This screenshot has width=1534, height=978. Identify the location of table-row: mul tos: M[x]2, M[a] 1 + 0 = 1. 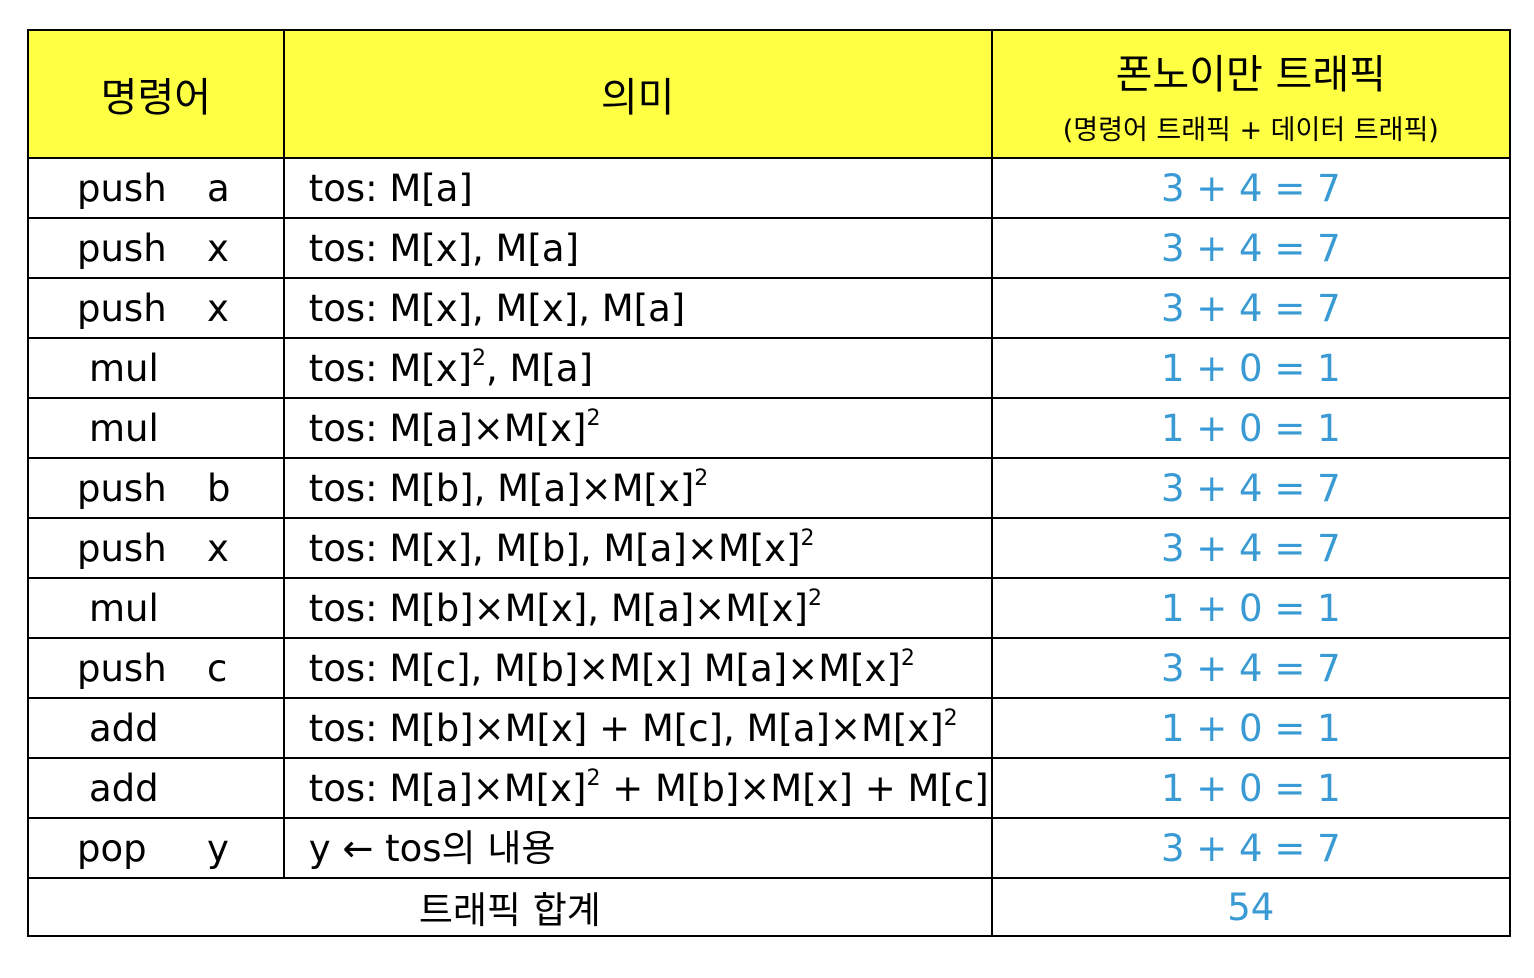
(769, 368).